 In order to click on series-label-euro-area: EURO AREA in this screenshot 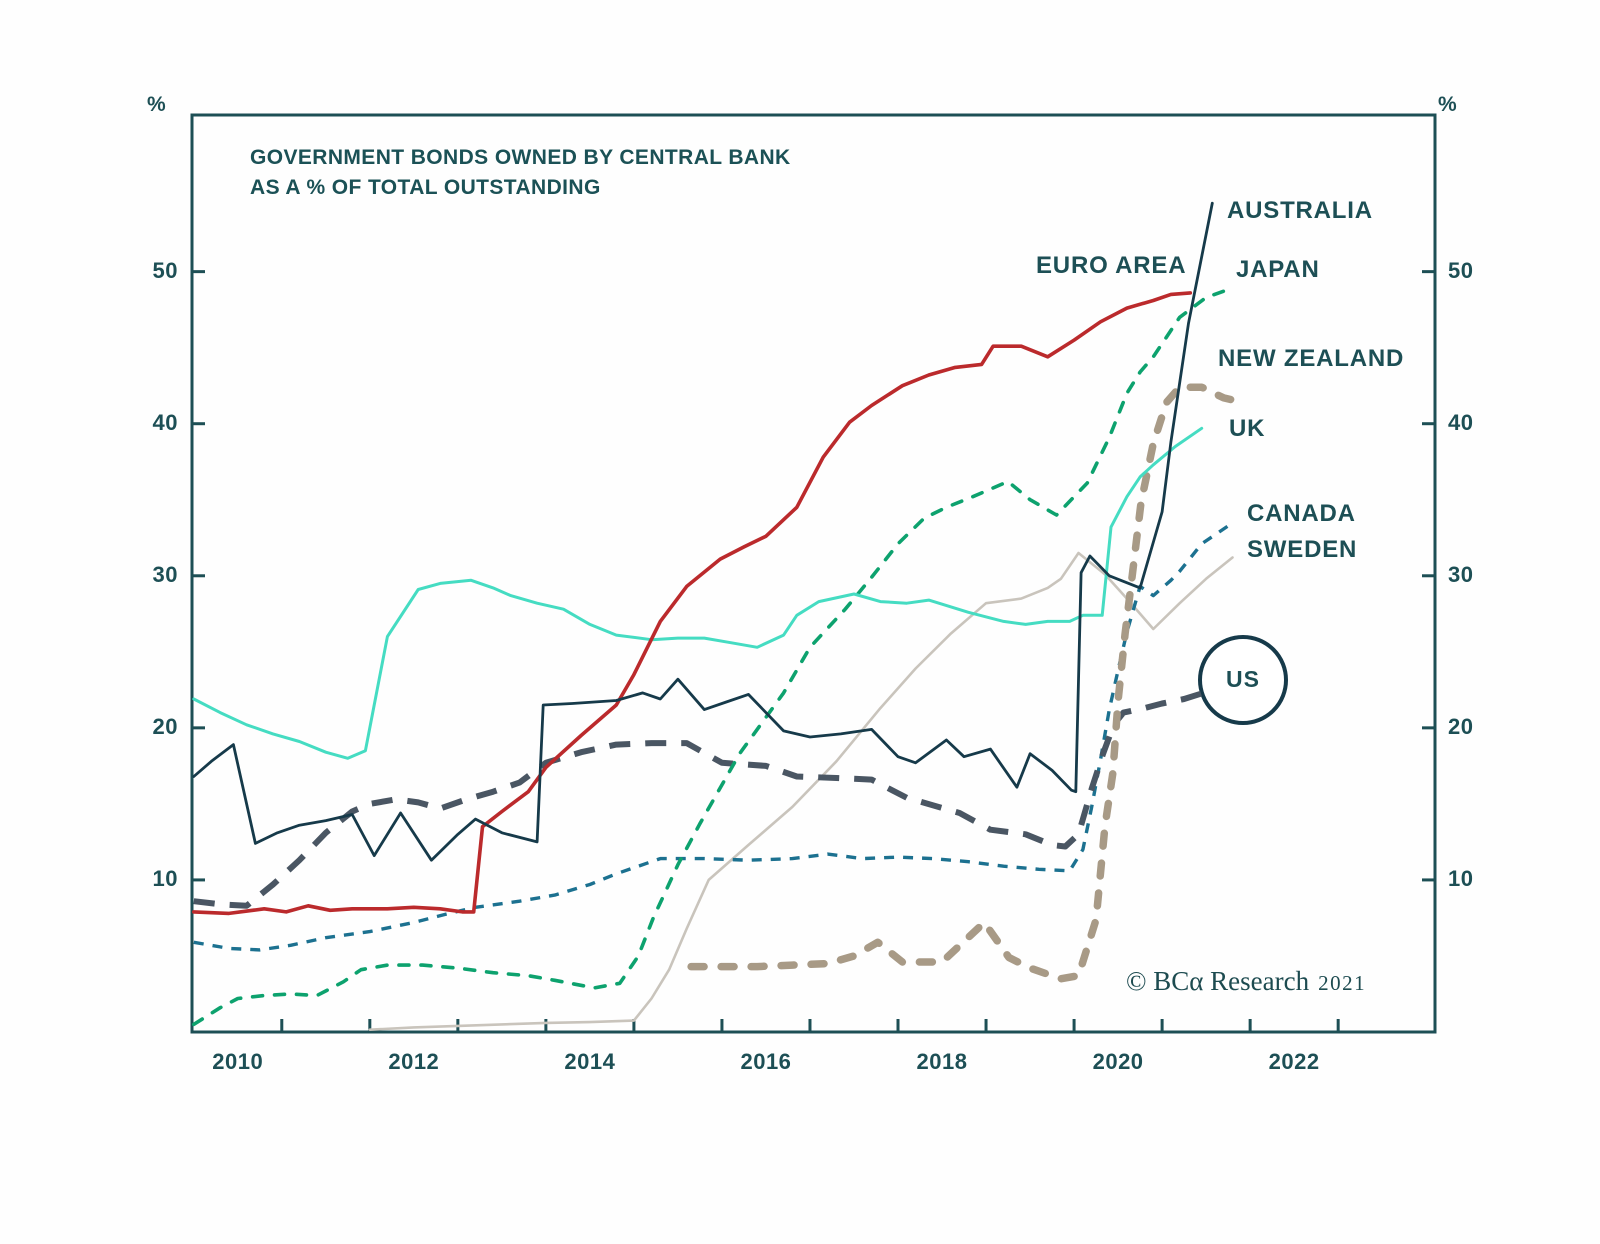, I will do `click(1111, 265)`.